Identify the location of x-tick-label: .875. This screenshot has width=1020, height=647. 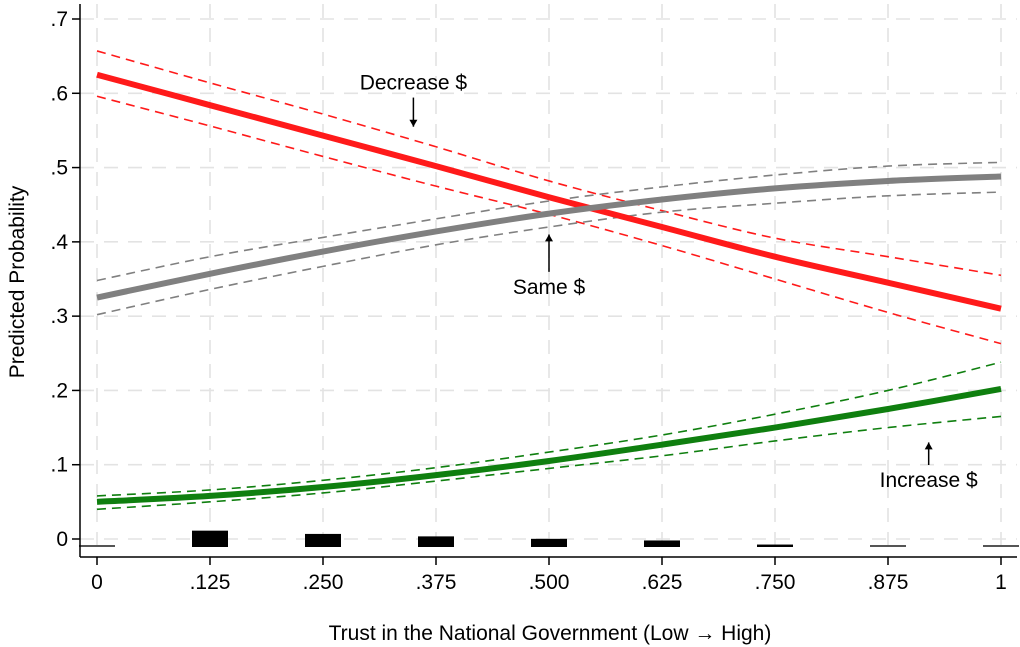
(888, 582).